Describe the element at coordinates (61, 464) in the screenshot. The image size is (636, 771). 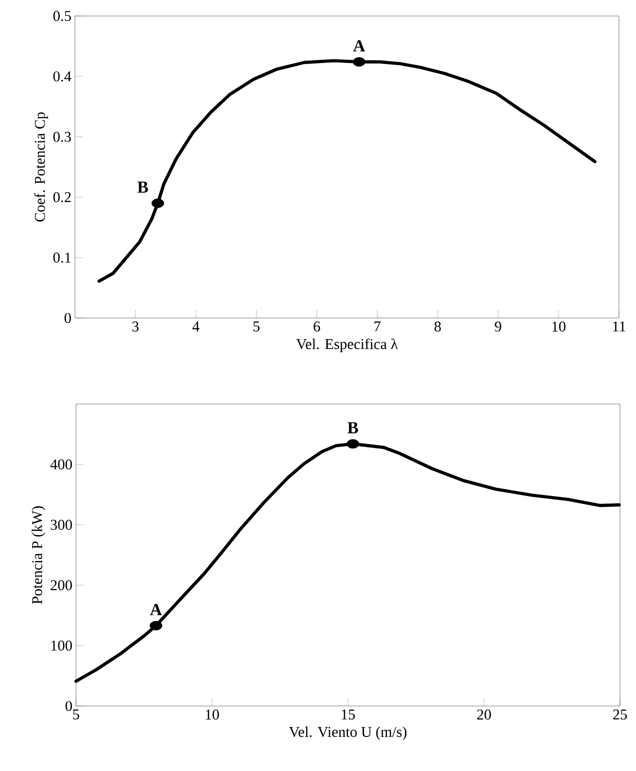
I see `y-tick-label: 400` at that location.